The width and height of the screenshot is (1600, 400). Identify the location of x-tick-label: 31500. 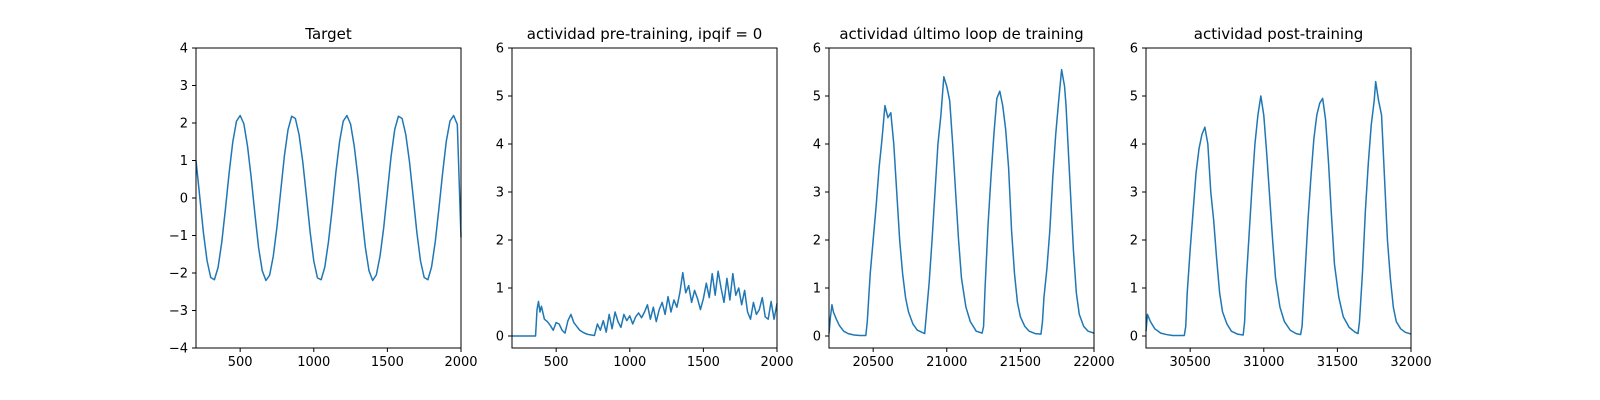
(1337, 362).